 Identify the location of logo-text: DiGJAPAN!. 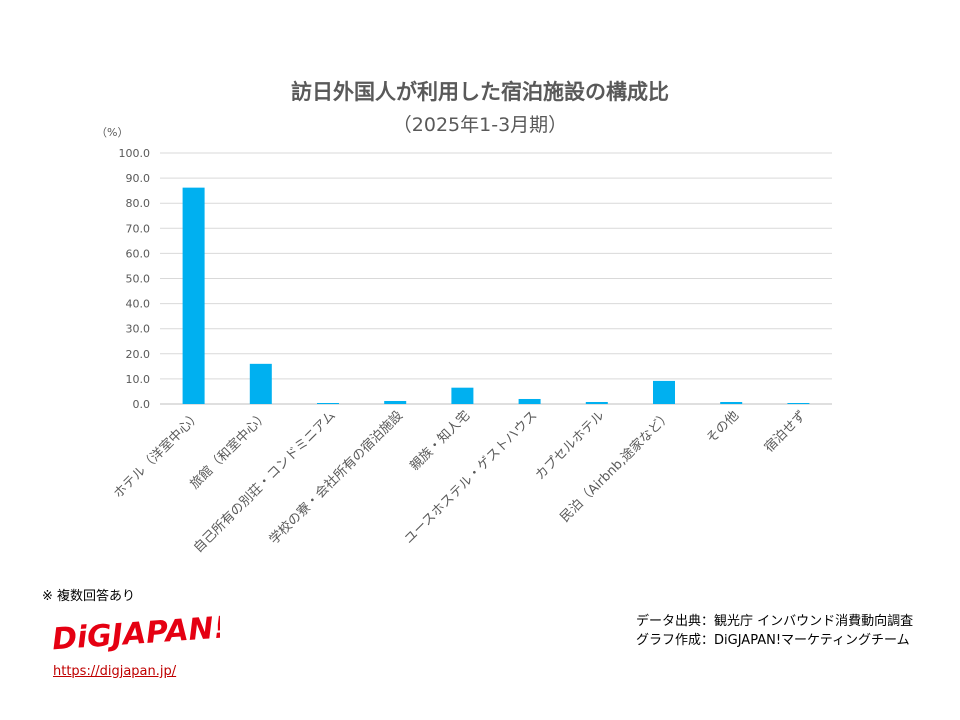
(135, 633).